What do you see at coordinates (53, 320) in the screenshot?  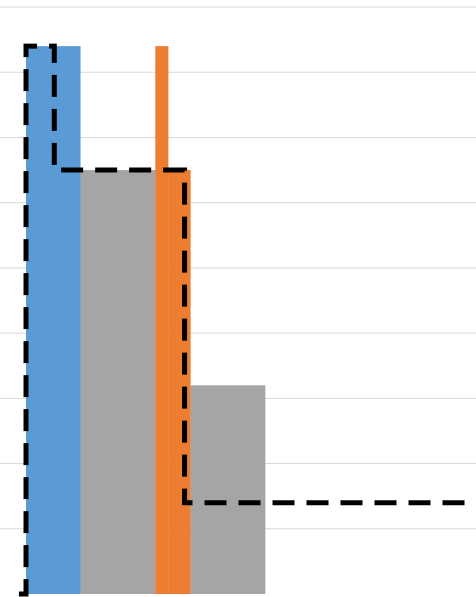 I see `bar-blue` at bounding box center [53, 320].